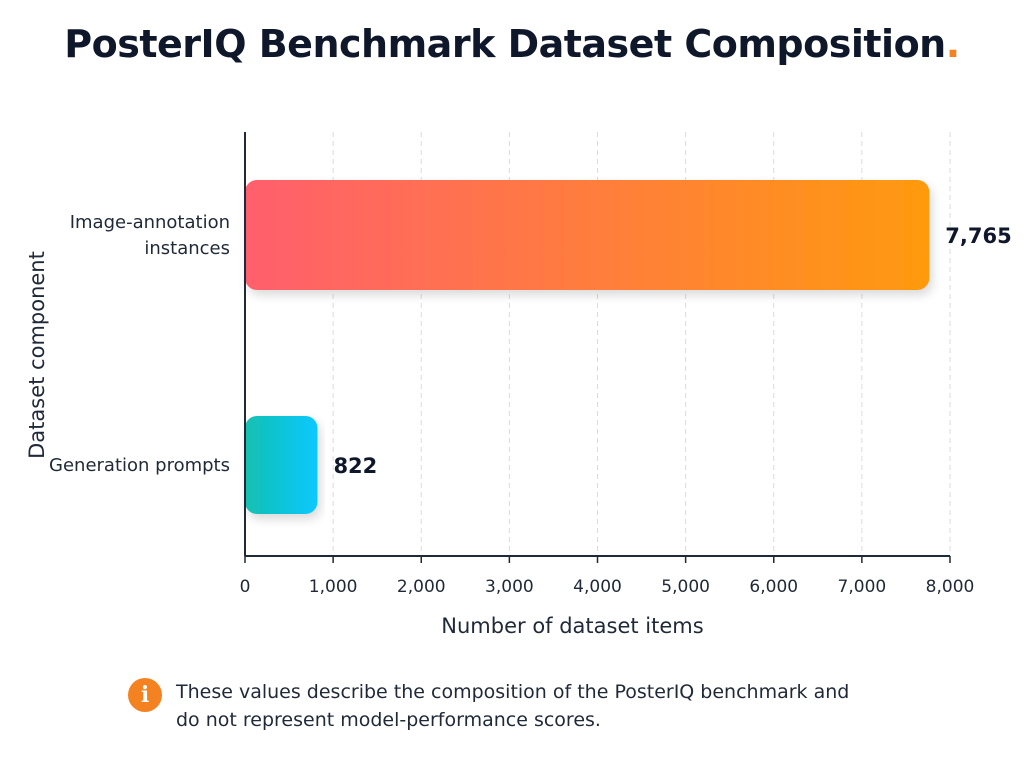 Image resolution: width=1024 pixels, height=768 pixels. Describe the element at coordinates (150, 222) in the screenshot. I see `category-label: Image-annotation` at that location.